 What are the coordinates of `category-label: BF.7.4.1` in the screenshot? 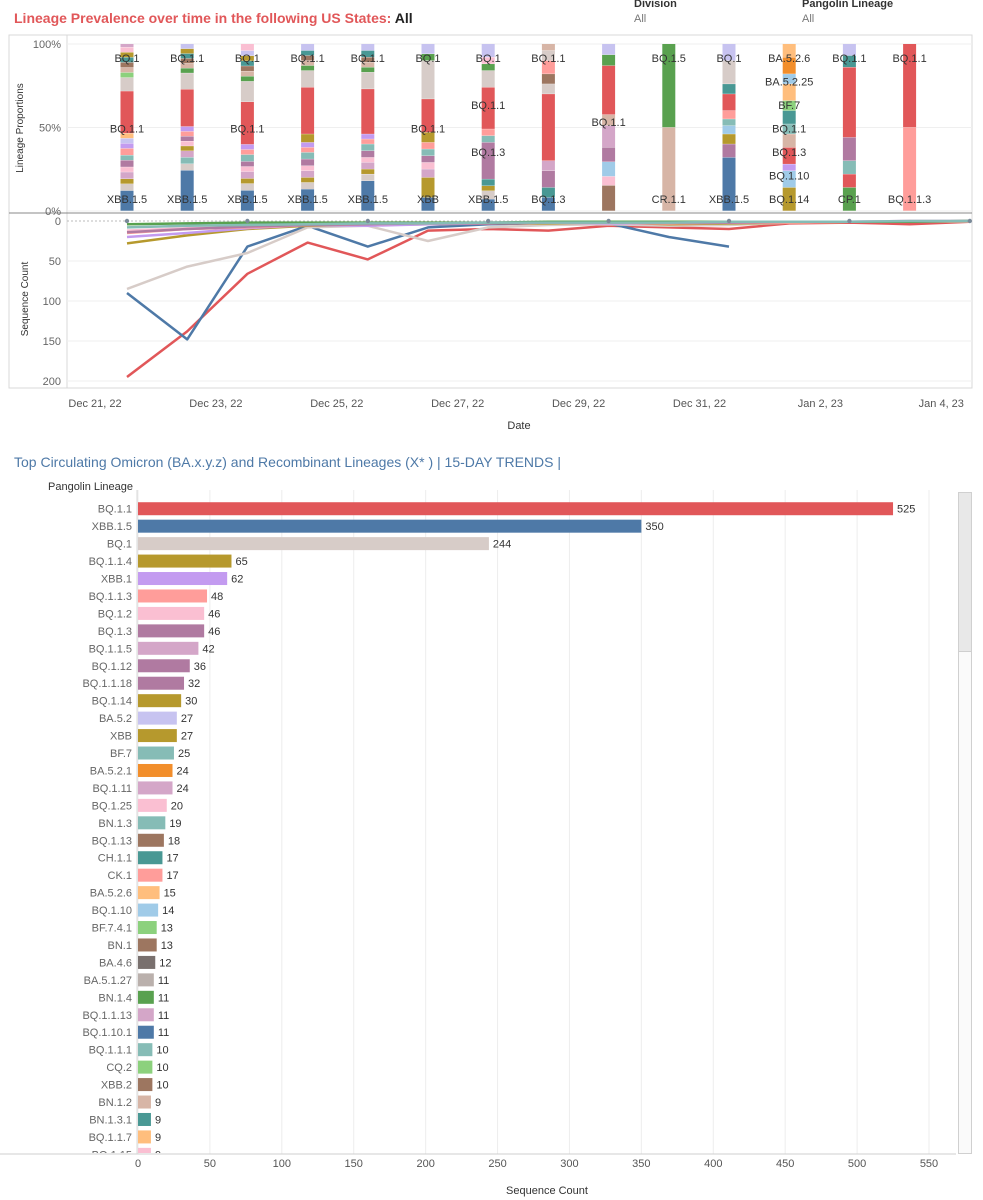 It's located at (112, 929).